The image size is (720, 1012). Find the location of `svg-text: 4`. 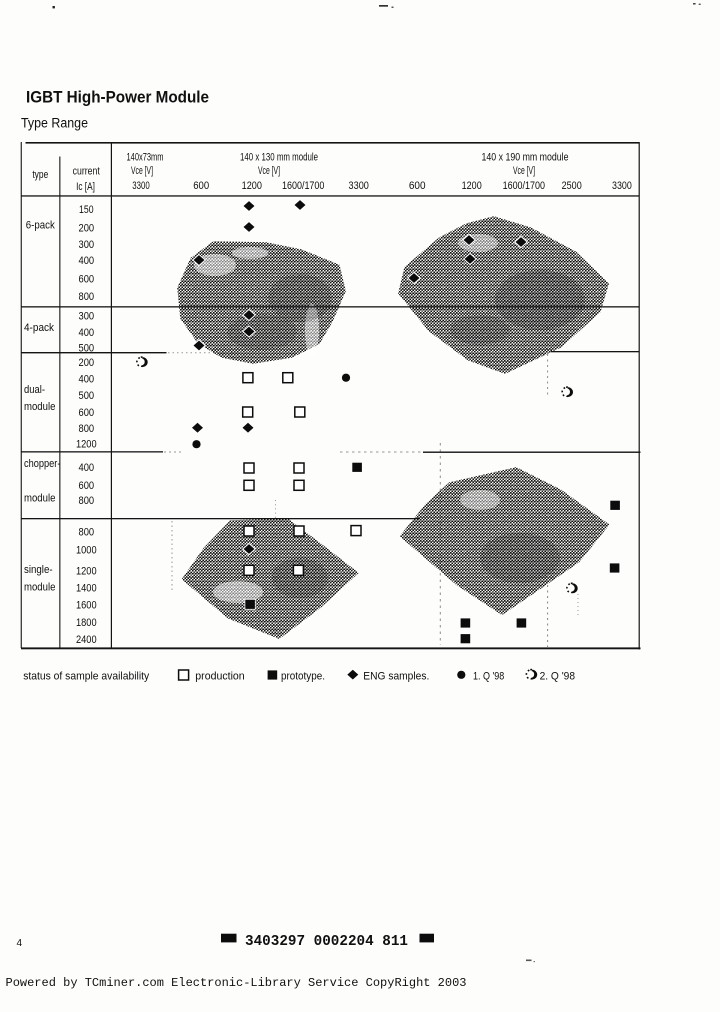

svg-text: 4 is located at coordinates (20, 943).